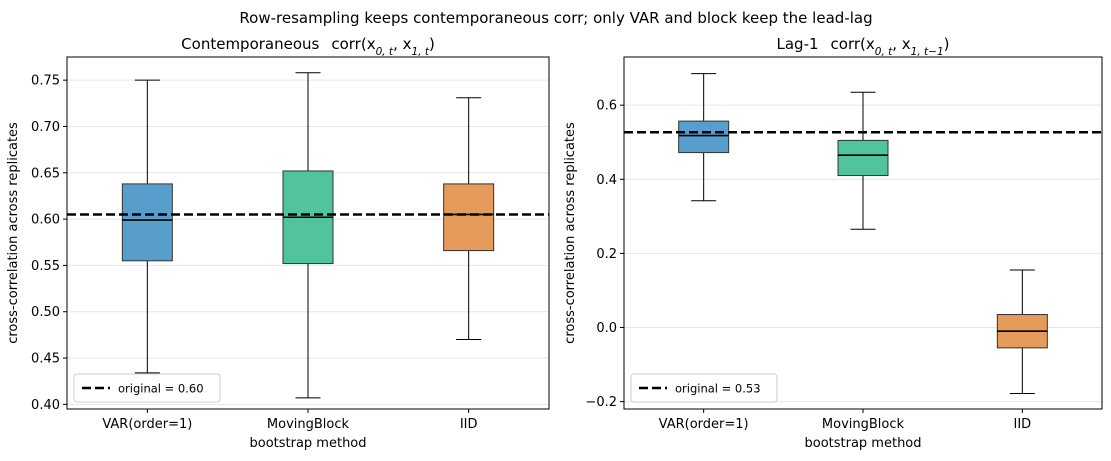  Describe the element at coordinates (45, 127) in the screenshot. I see `y-tick-label: 0.70` at that location.